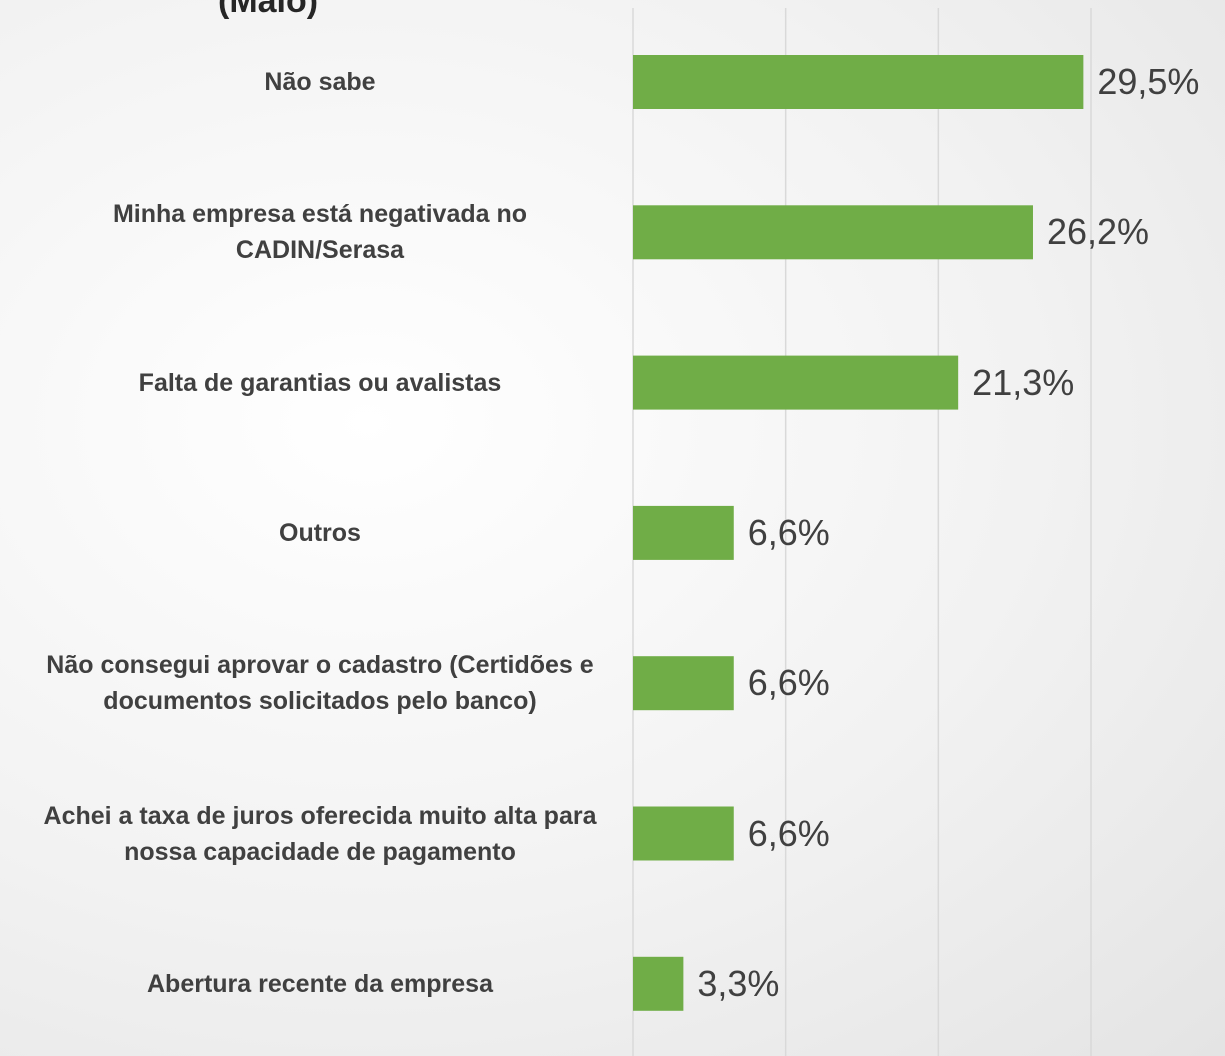 Image resolution: width=1225 pixels, height=1056 pixels. Describe the element at coordinates (1023, 382) in the screenshot. I see `value-label: 21,3%` at that location.